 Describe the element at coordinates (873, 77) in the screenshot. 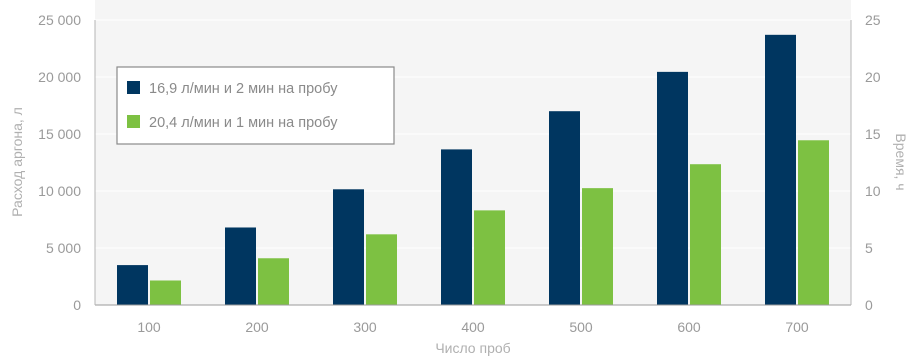

I see `y2-tick-label: 20` at that location.